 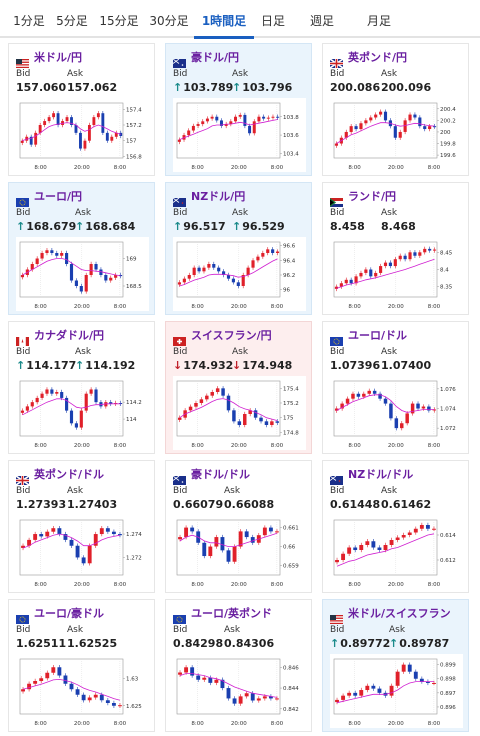 I want to click on candlestick-chart: 8:00 20:00 8:00 169 168.5, so click(x=80, y=275).